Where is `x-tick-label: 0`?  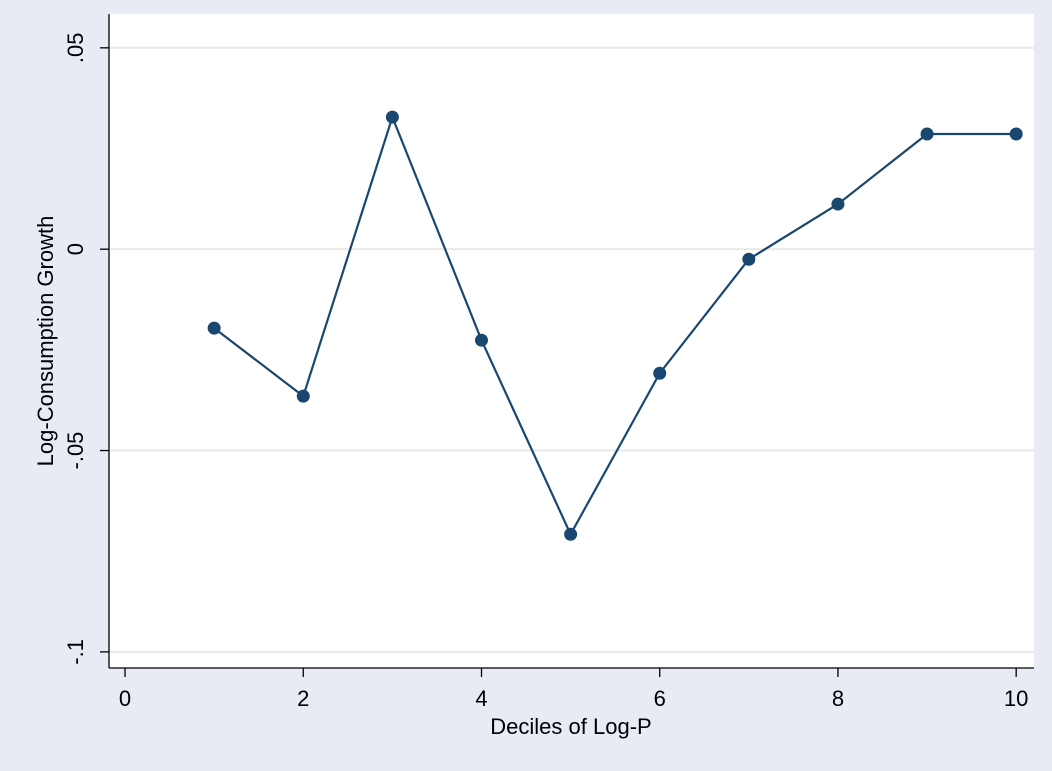
x-tick-label: 0 is located at coordinates (125, 698).